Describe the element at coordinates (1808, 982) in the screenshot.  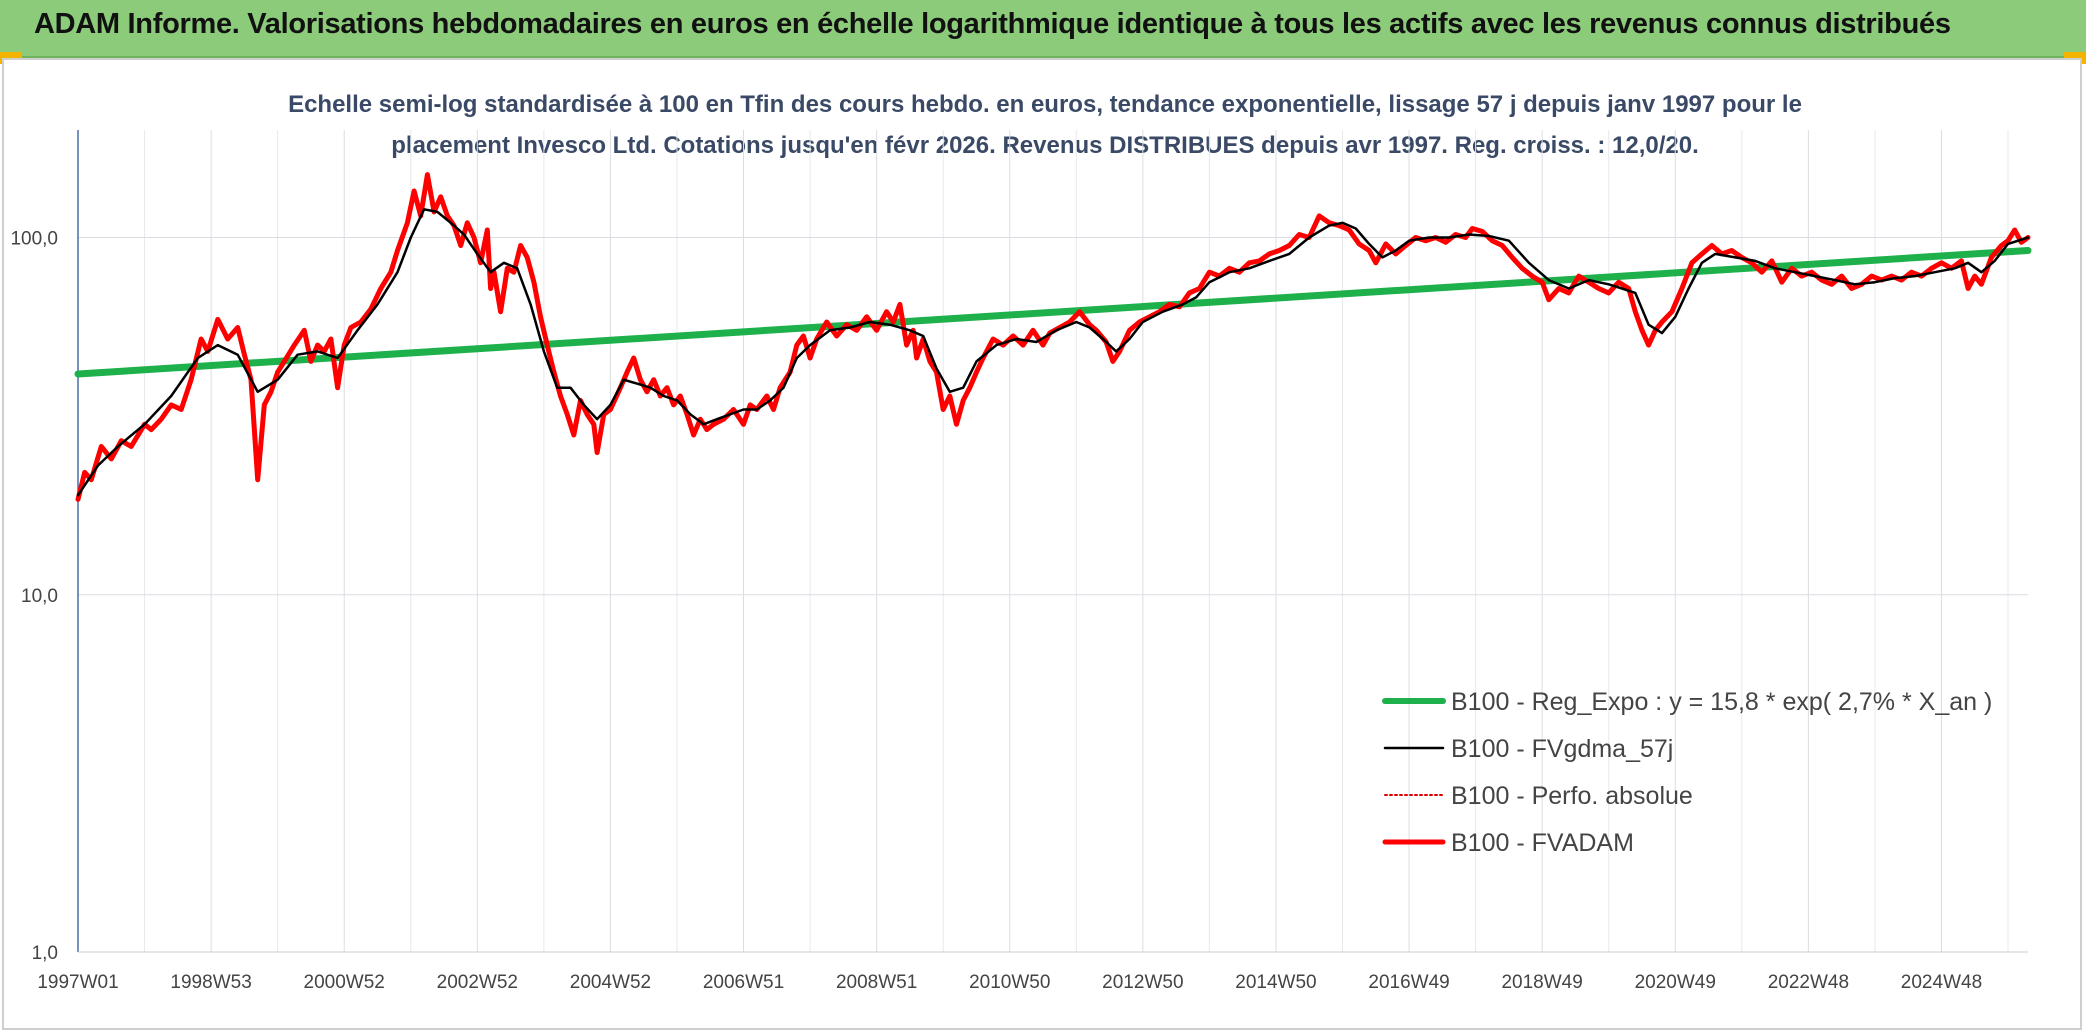
I see `x-tick-label: 2022W48` at that location.